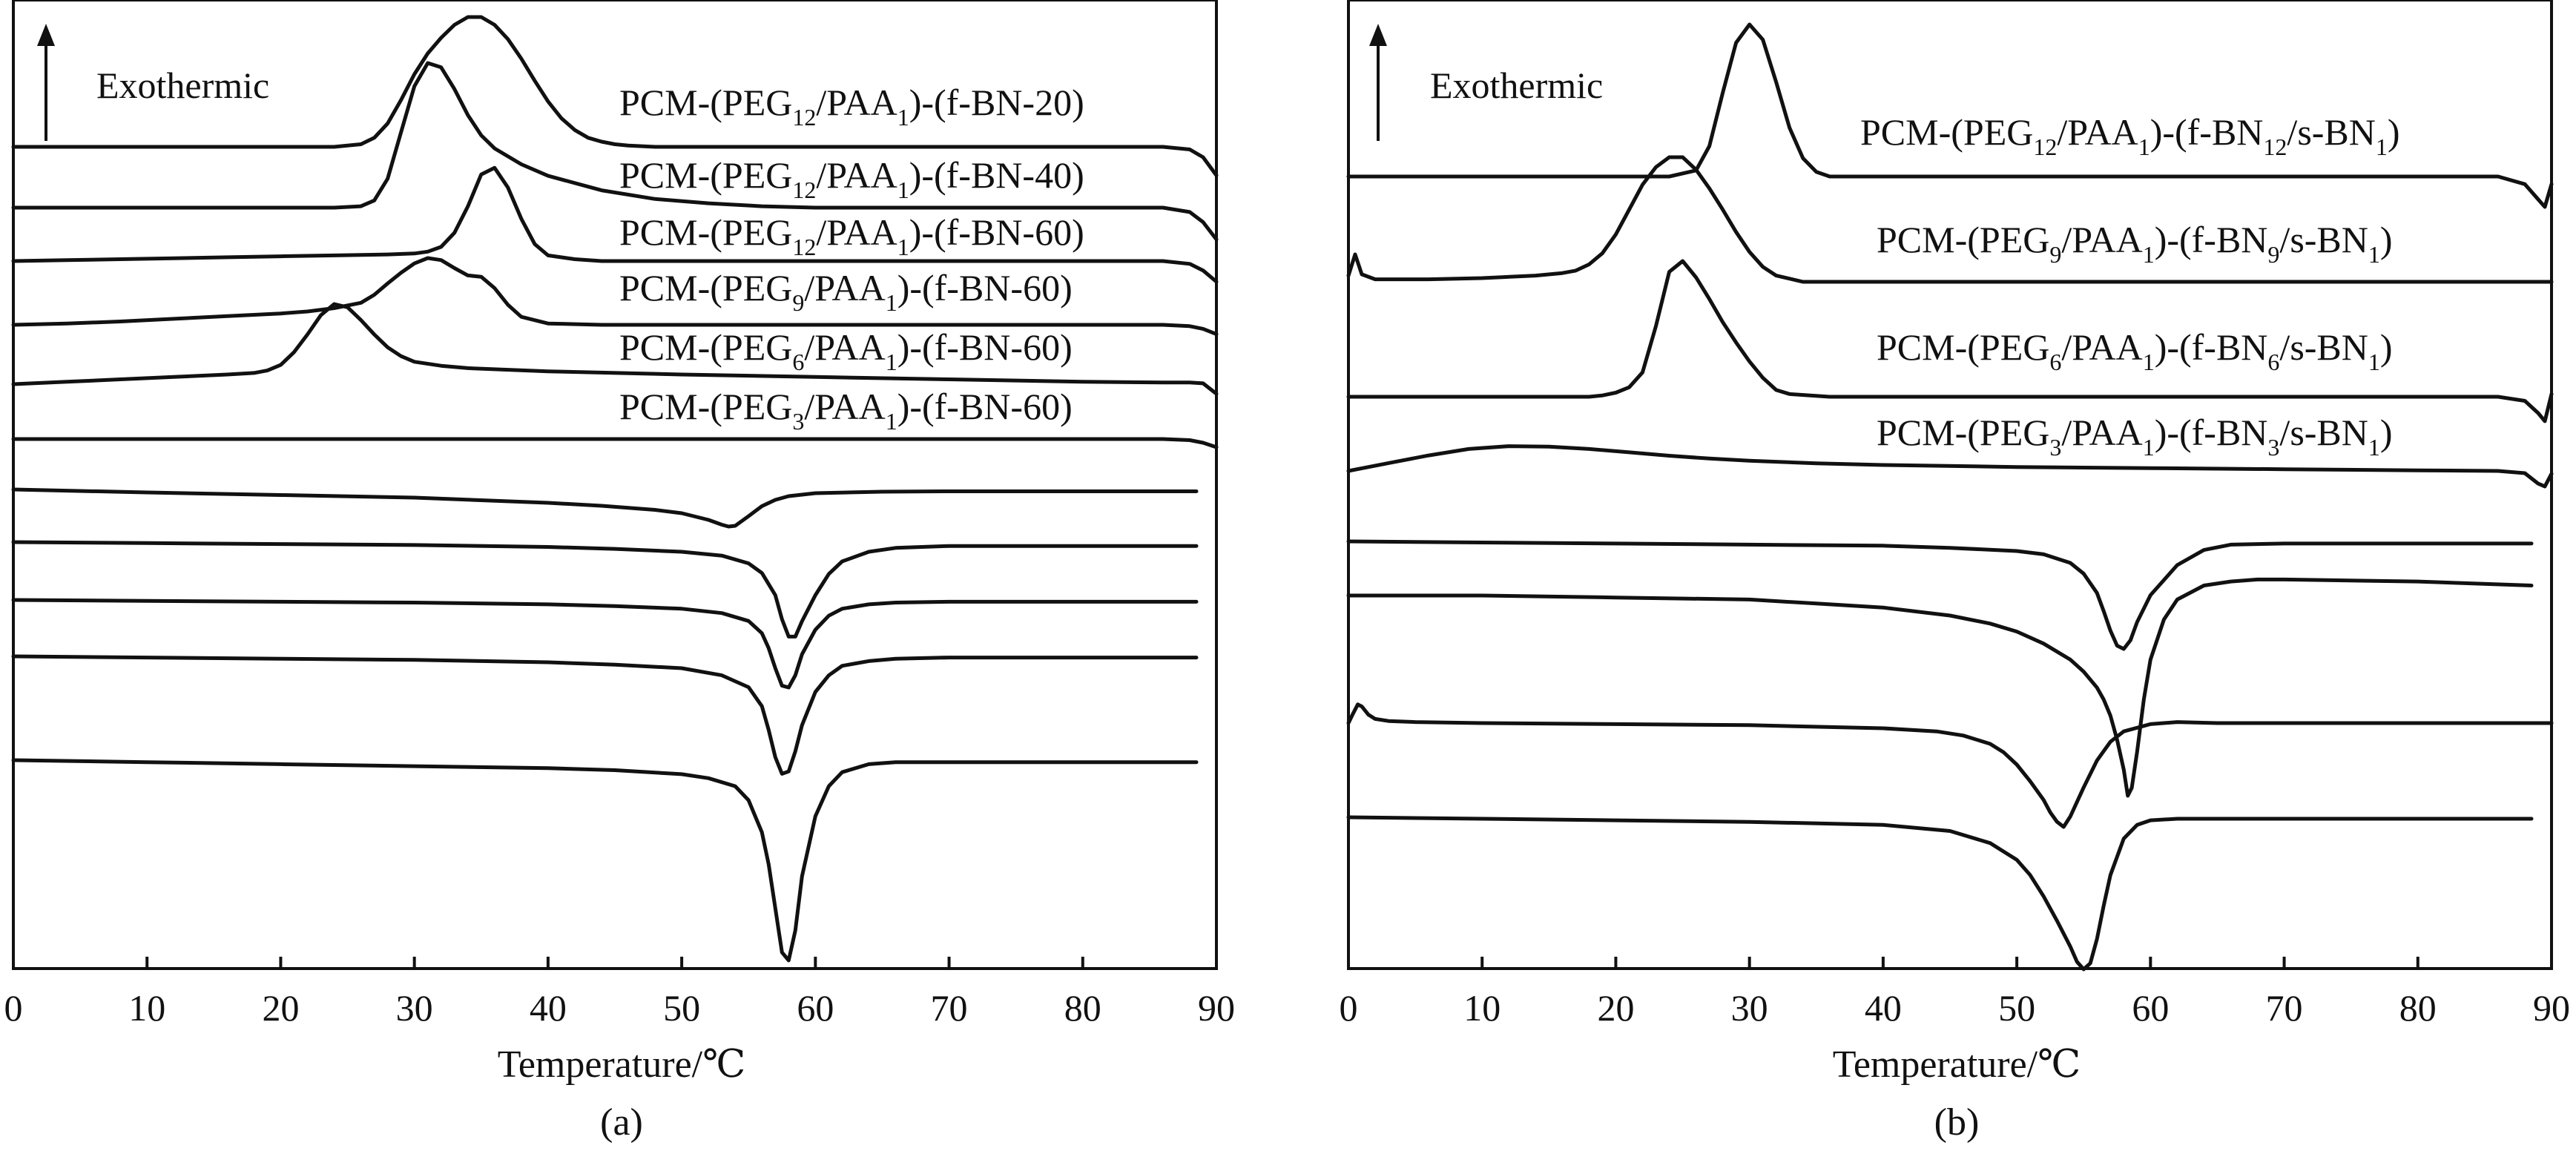 The image size is (2576, 1151). What do you see at coordinates (815, 1008) in the screenshot?
I see `panel-a-x-tick-label: 60` at bounding box center [815, 1008].